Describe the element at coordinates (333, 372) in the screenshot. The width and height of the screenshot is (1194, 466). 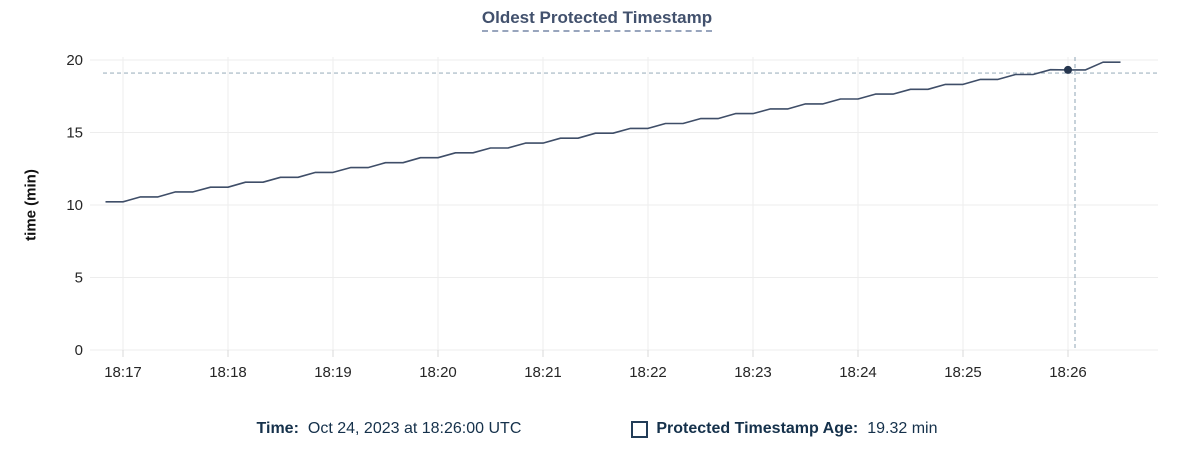
I see `x-tick-label: 18:19` at that location.